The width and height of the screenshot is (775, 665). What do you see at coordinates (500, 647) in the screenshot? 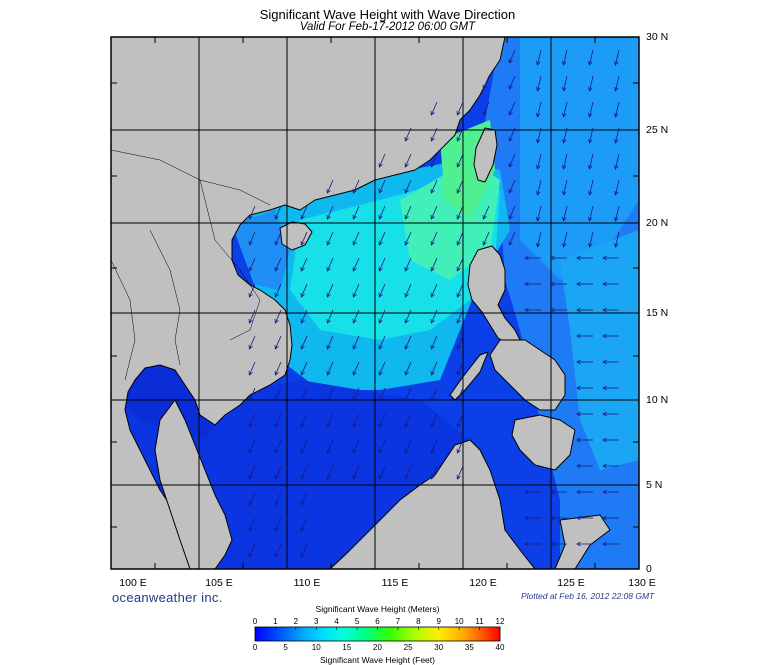
I see `colorbar-feet-tick: 40` at bounding box center [500, 647].